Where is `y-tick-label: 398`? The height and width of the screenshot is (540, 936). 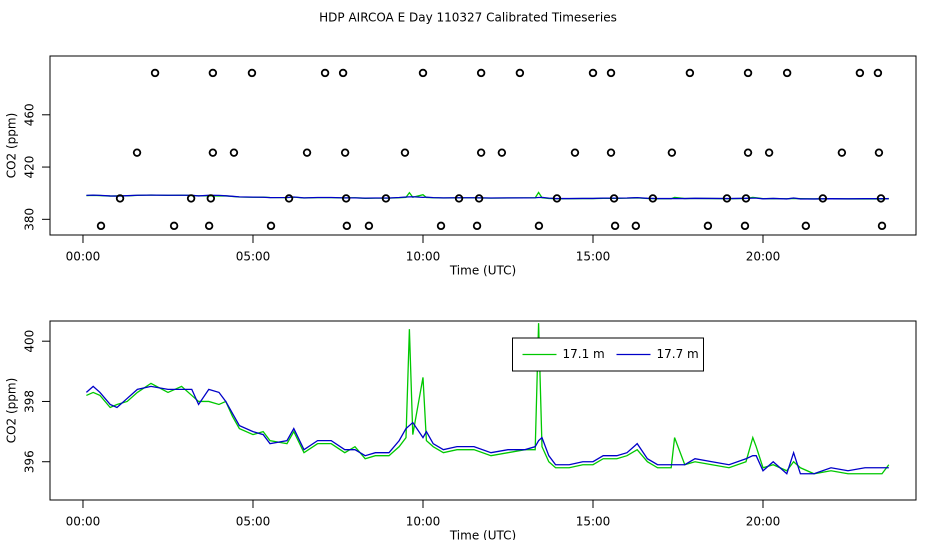
y-tick-label: 398 is located at coordinates (30, 401).